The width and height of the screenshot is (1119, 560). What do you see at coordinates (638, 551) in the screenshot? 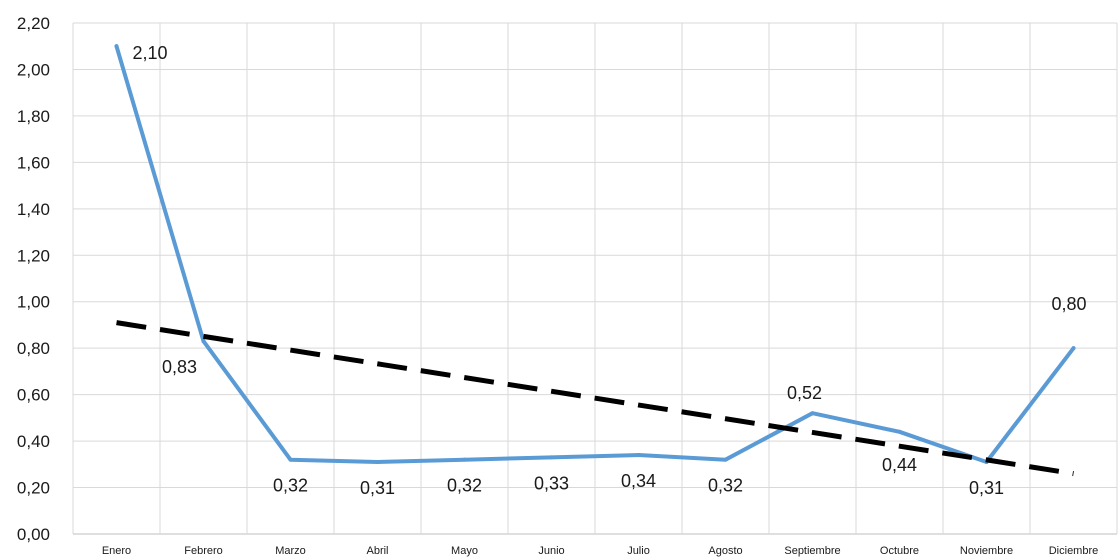
I see `x-tick-label: Julio` at bounding box center [638, 551].